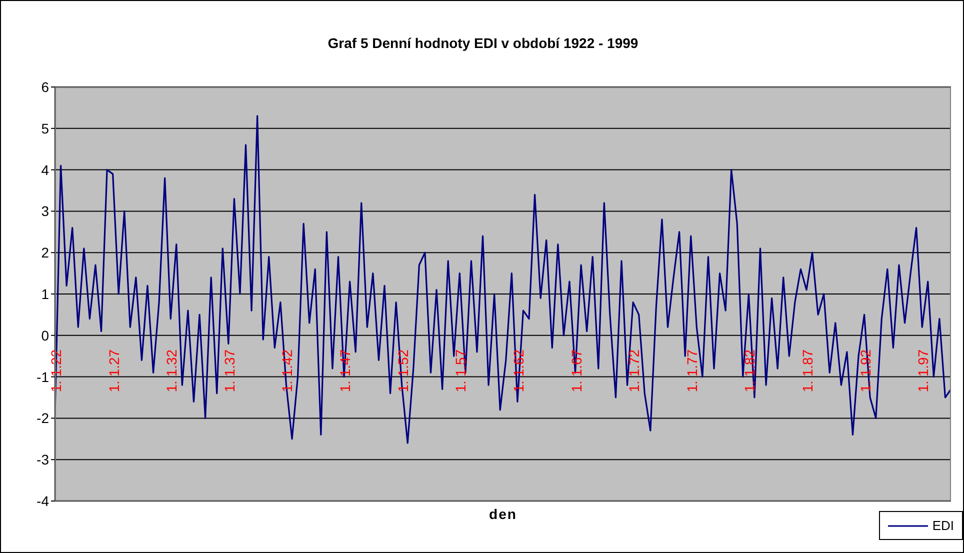  I want to click on y-tick-label: 1, so click(45, 294).